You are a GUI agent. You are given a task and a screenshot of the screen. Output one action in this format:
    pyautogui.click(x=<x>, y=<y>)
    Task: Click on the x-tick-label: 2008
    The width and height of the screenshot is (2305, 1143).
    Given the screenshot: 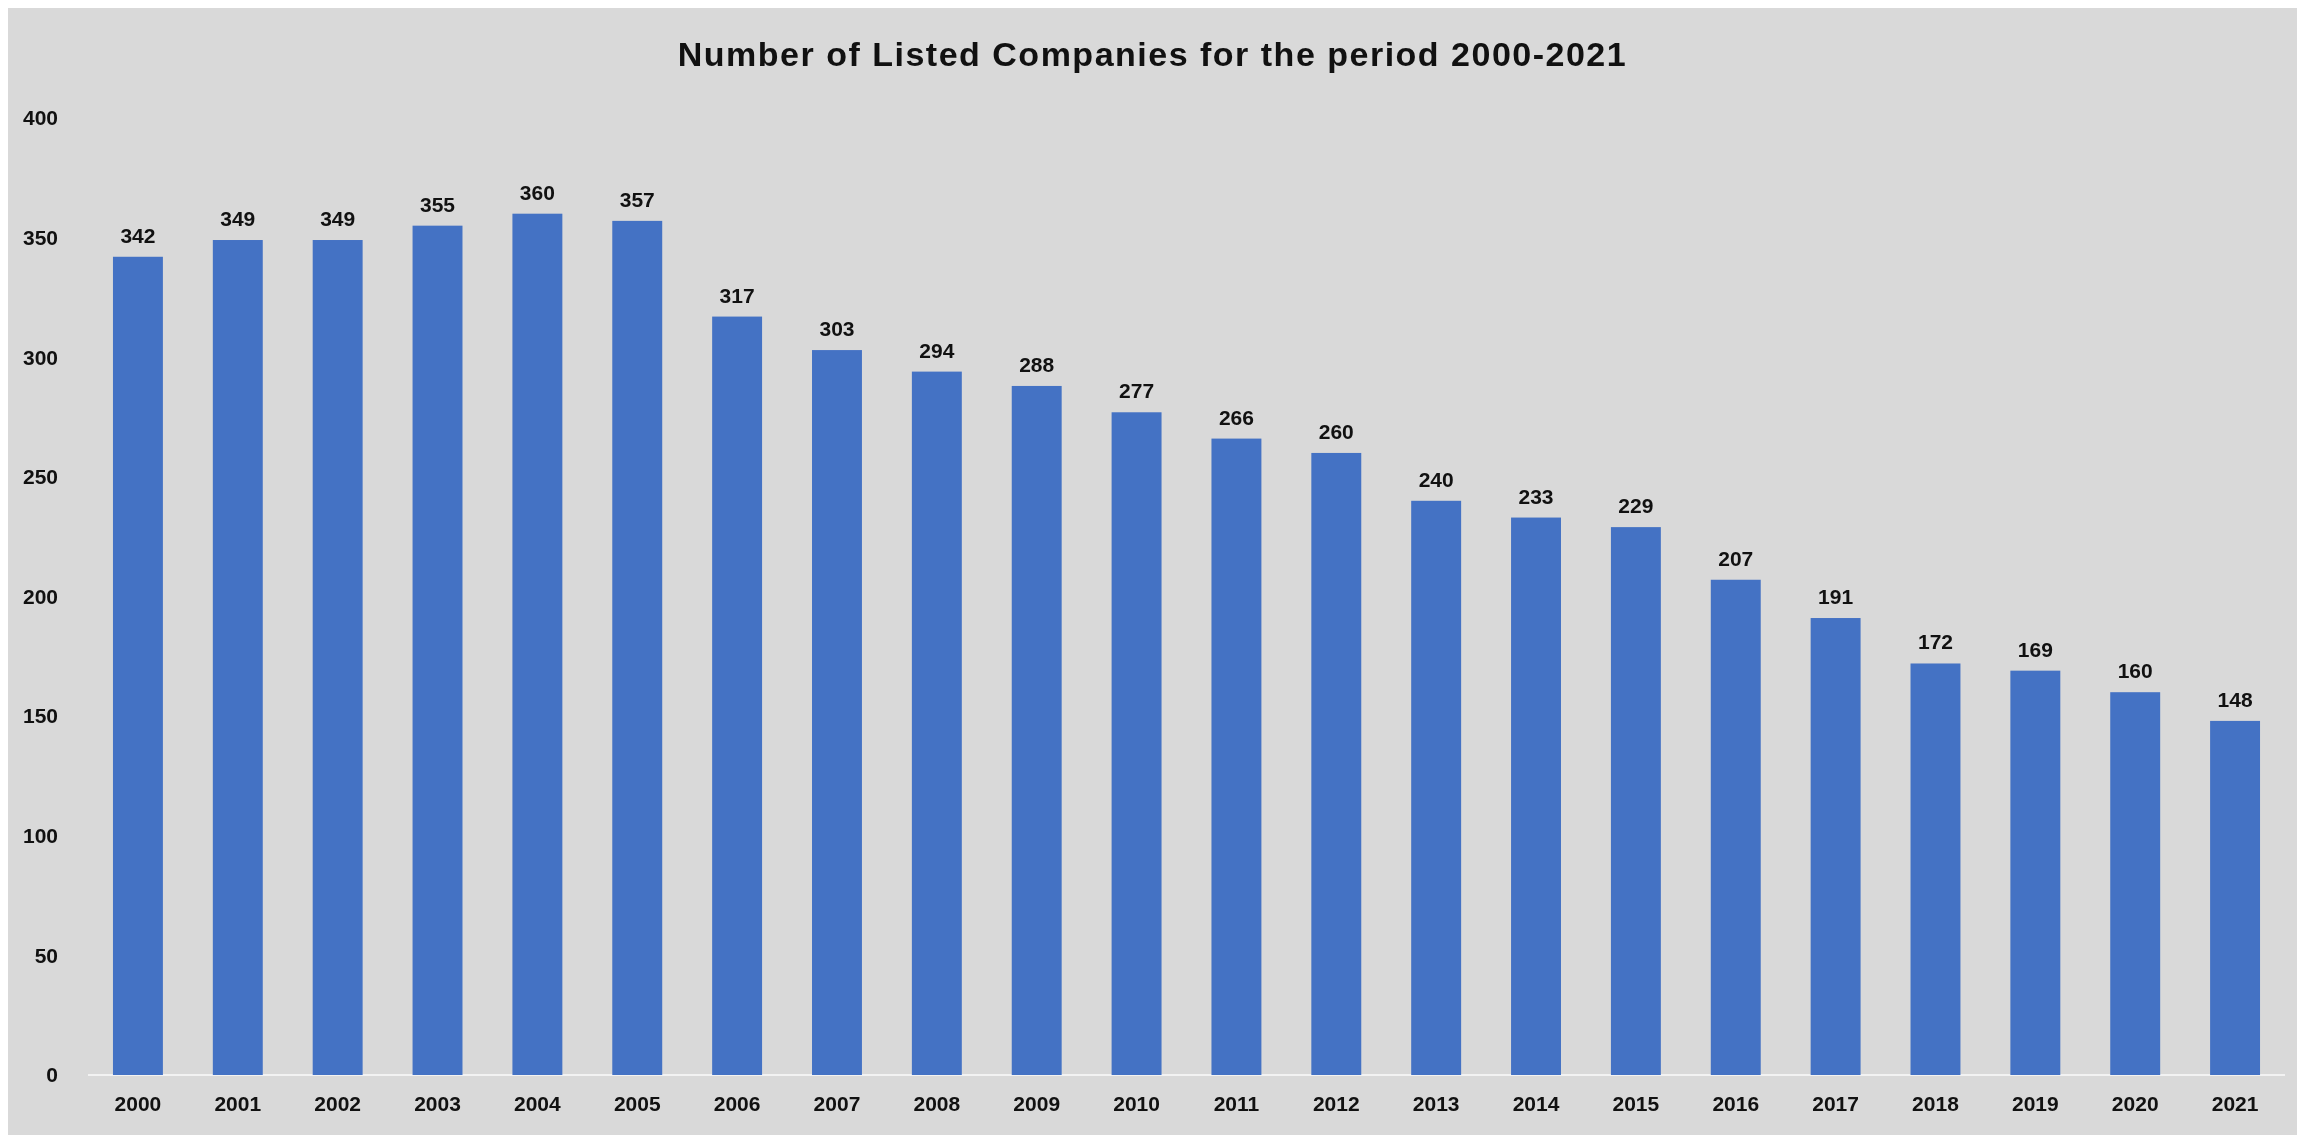 What is the action you would take?
    pyautogui.click(x=937, y=1103)
    